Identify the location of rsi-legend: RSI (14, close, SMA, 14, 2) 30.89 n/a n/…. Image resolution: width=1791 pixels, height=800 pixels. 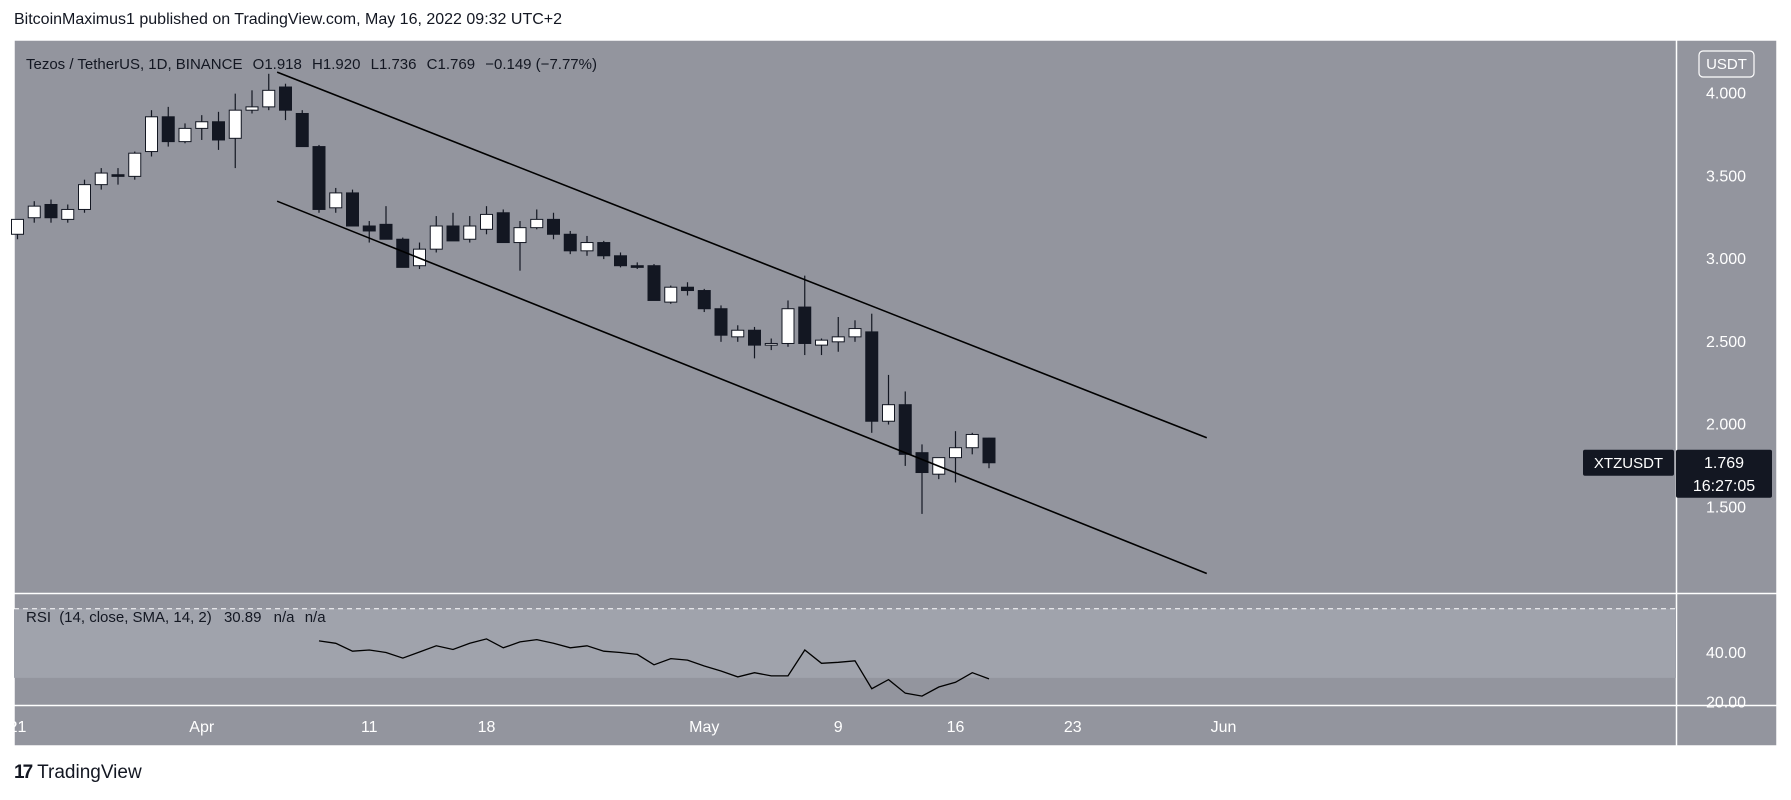
(176, 617).